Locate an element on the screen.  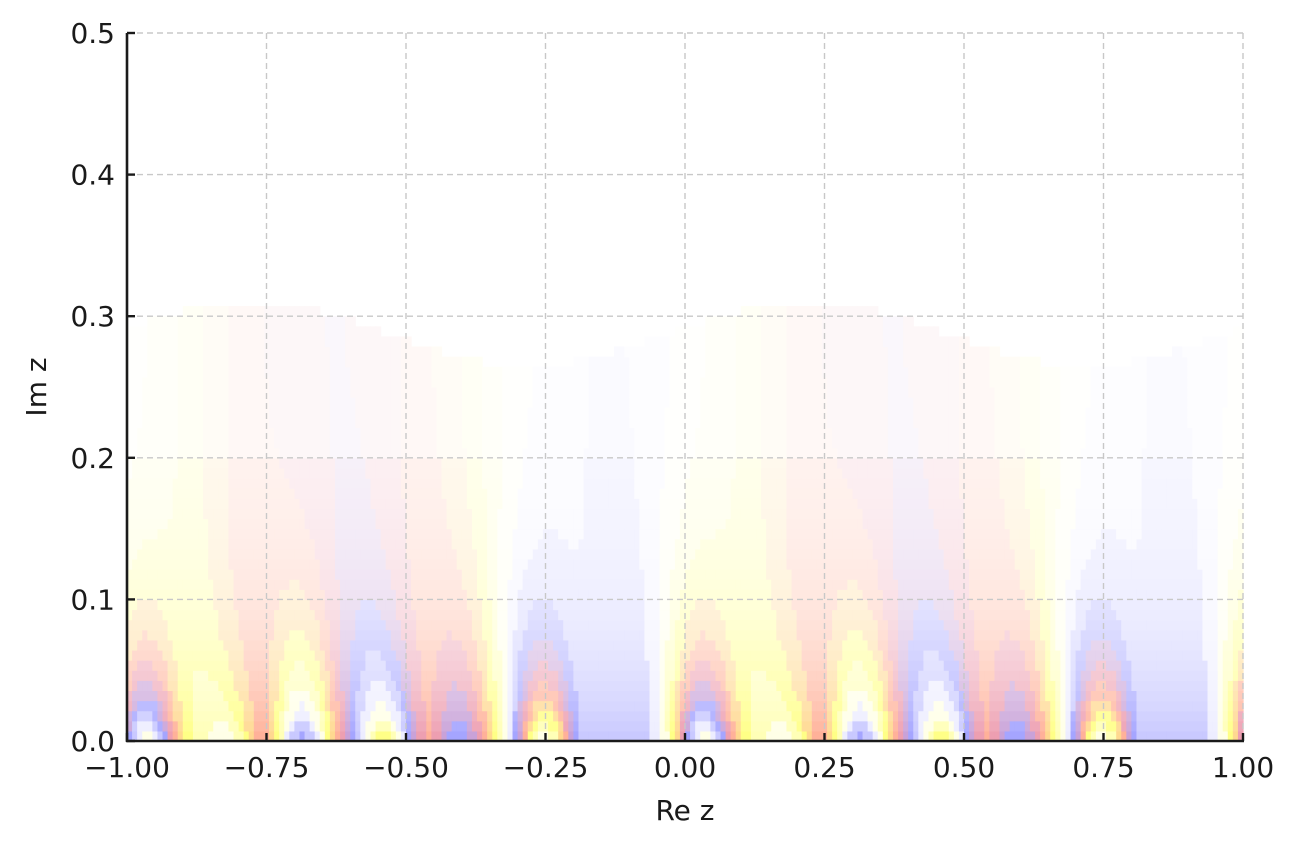
x-tick-label: 0.25 is located at coordinates (824, 767).